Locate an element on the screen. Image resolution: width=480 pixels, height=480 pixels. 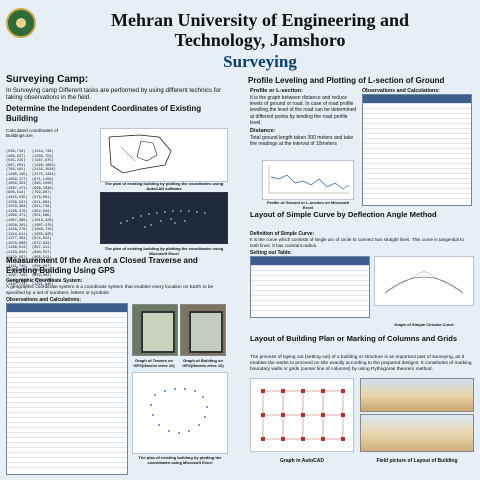
coordinate-item: (960,514) is located at coordinates (16, 193).